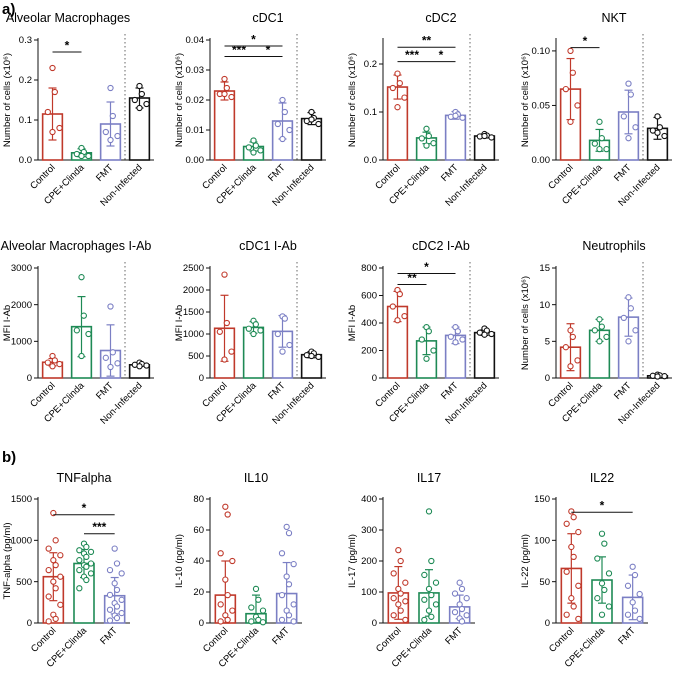 Image resolution: width=700 pixels, height=675 pixels. Describe the element at coordinates (239, 50) in the screenshot. I see `significance-label: ***` at that location.